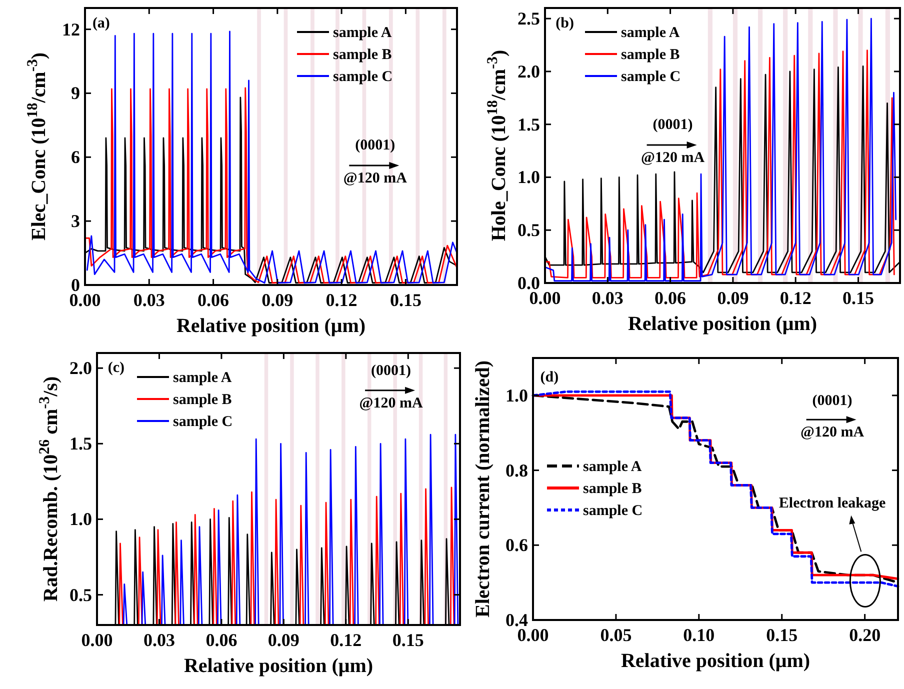 This screenshot has height=689, width=904. What do you see at coordinates (75, 93) in the screenshot?
I see `y-tick-label: 9` at bounding box center [75, 93].